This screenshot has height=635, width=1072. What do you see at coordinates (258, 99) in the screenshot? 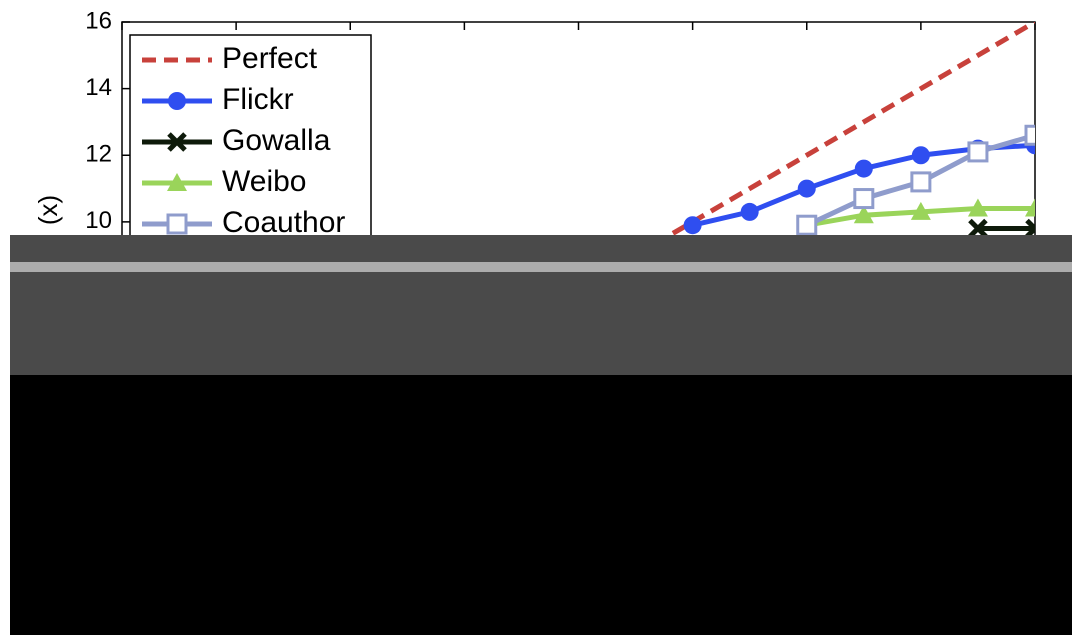
I see `legend-label: Flickr` at bounding box center [258, 99].